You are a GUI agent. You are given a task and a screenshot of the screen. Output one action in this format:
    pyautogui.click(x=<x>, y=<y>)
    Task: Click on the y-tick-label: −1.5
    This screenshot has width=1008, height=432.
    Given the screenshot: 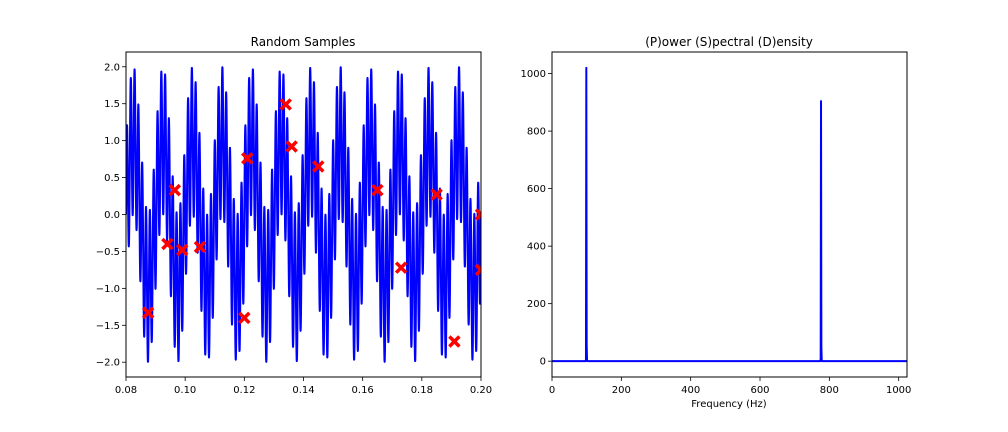 What is the action you would take?
    pyautogui.click(x=108, y=326)
    